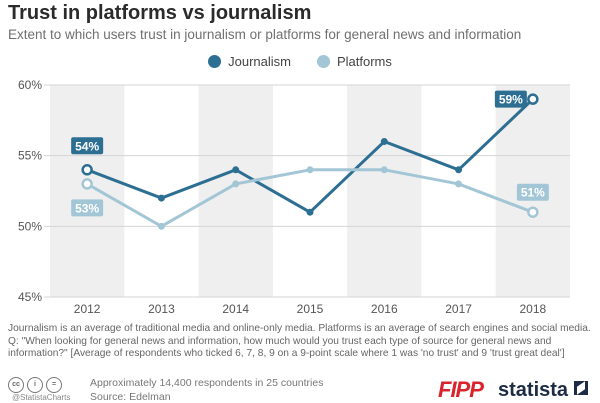 The height and width of the screenshot is (403, 600). I want to click on x-tick-label: 2014, so click(235, 309).